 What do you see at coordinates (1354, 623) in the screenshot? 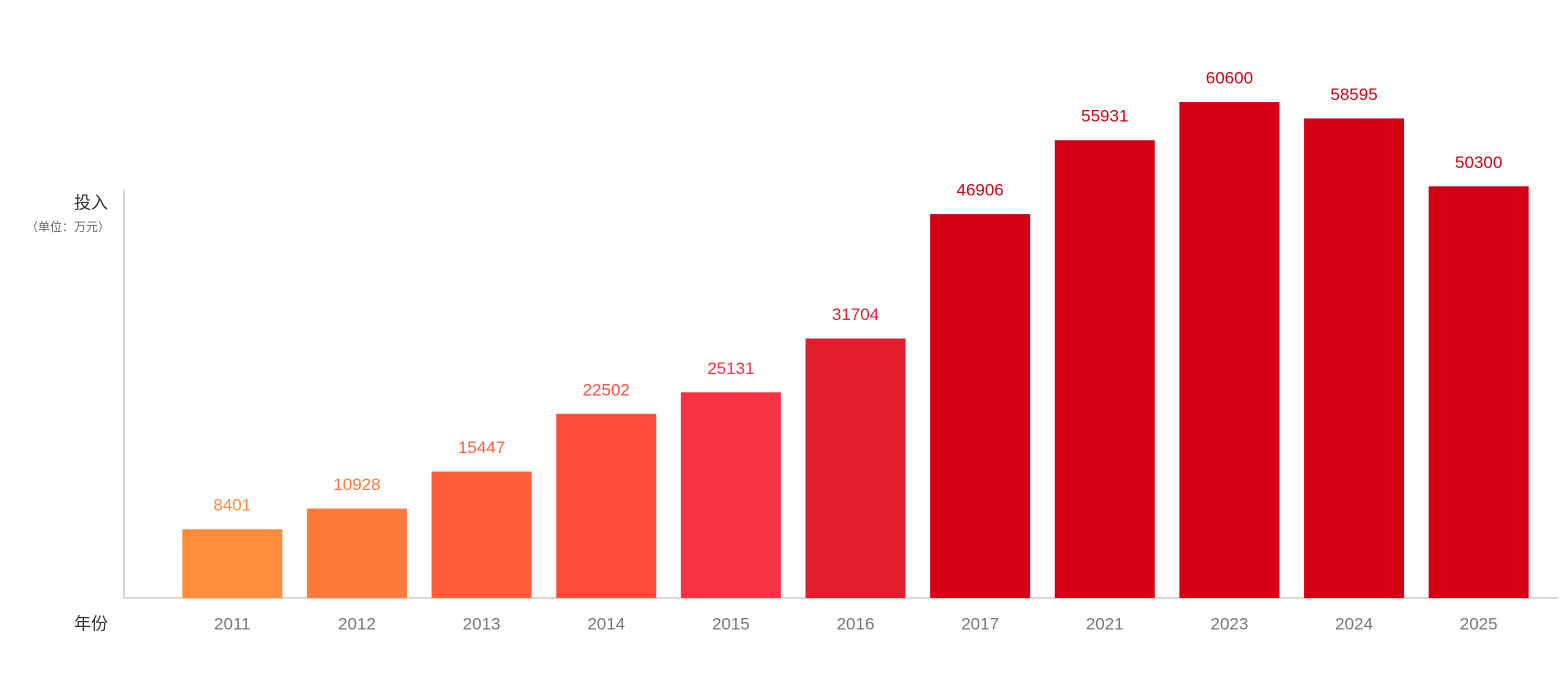
I see `x-tick-label: 2024` at bounding box center [1354, 623].